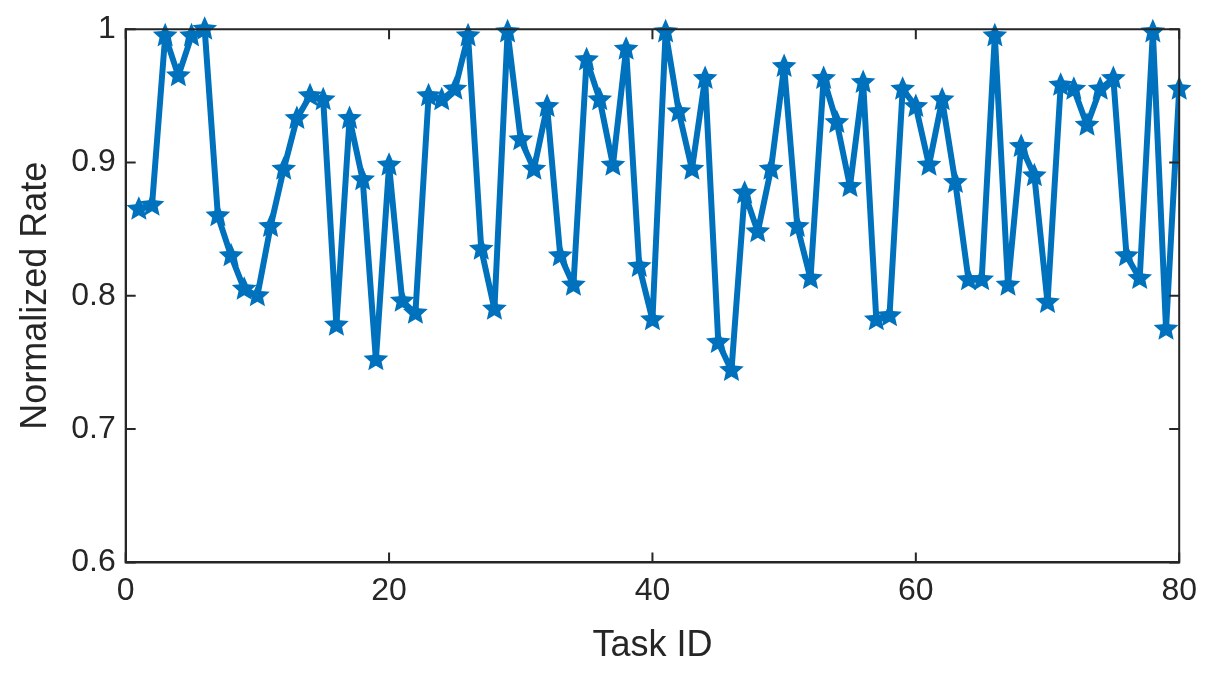 This screenshot has height=676, width=1207. I want to click on x-tick-label: 20, so click(389, 589).